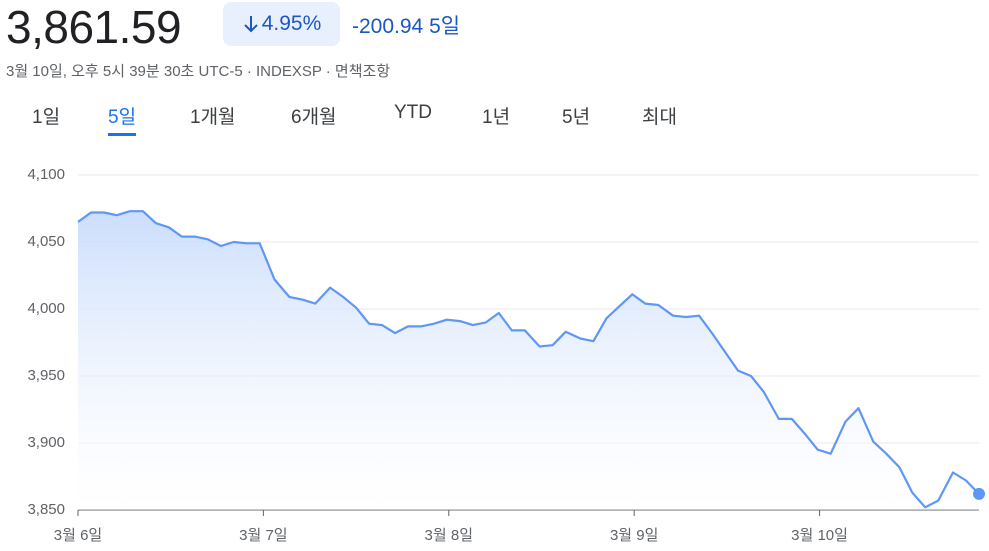 This screenshot has width=989, height=551. Describe the element at coordinates (445, 26) in the screenshot. I see `change-period: 5일` at that location.